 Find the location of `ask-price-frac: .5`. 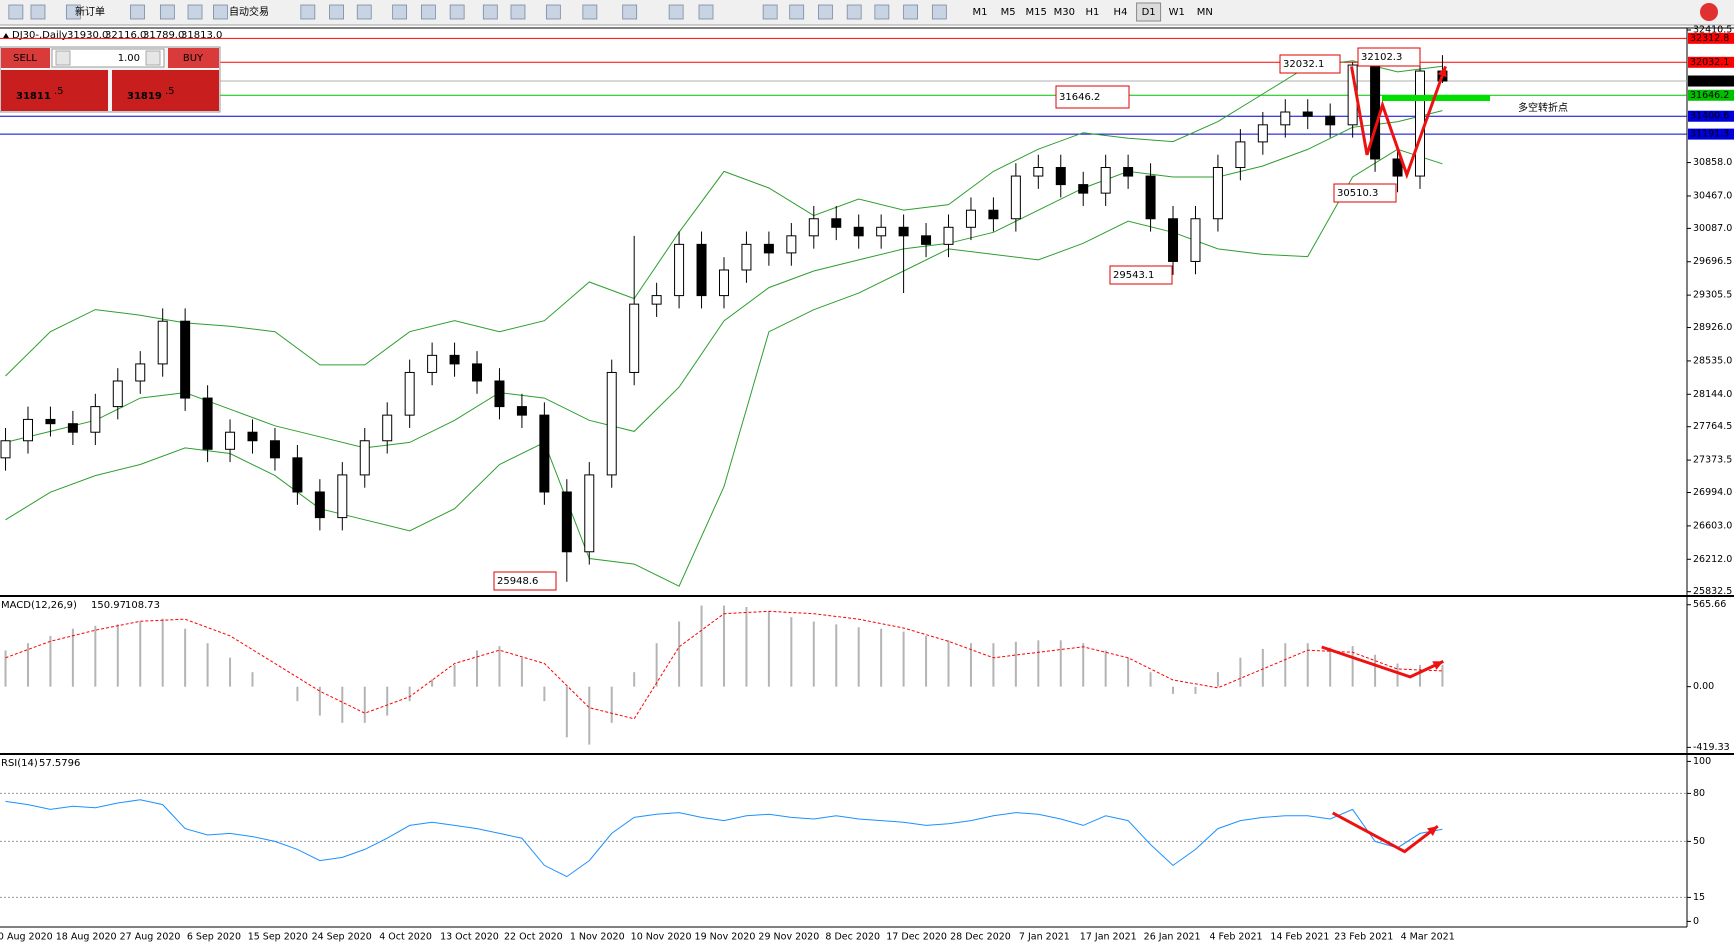

ask-price-frac: .5 is located at coordinates (170, 91).